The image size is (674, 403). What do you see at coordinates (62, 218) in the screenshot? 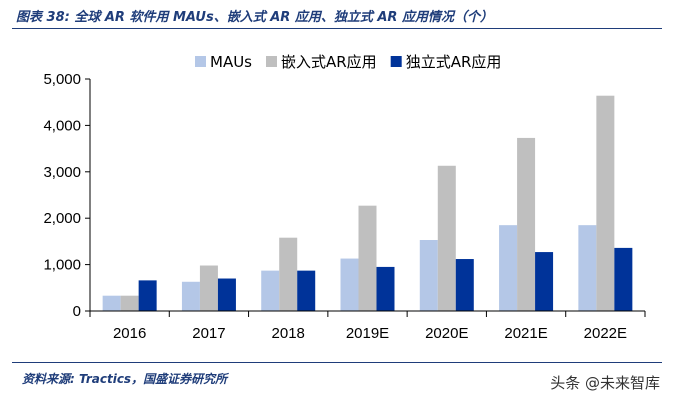
I see `y-tick-label: 2,000` at bounding box center [62, 218].